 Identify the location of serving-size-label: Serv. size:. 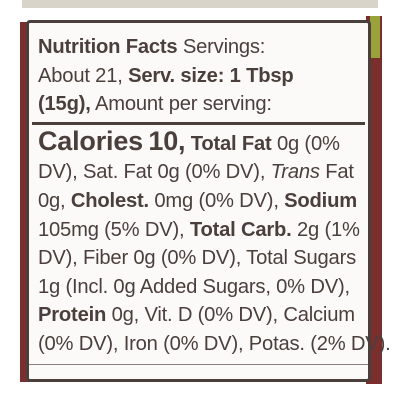
(176, 75).